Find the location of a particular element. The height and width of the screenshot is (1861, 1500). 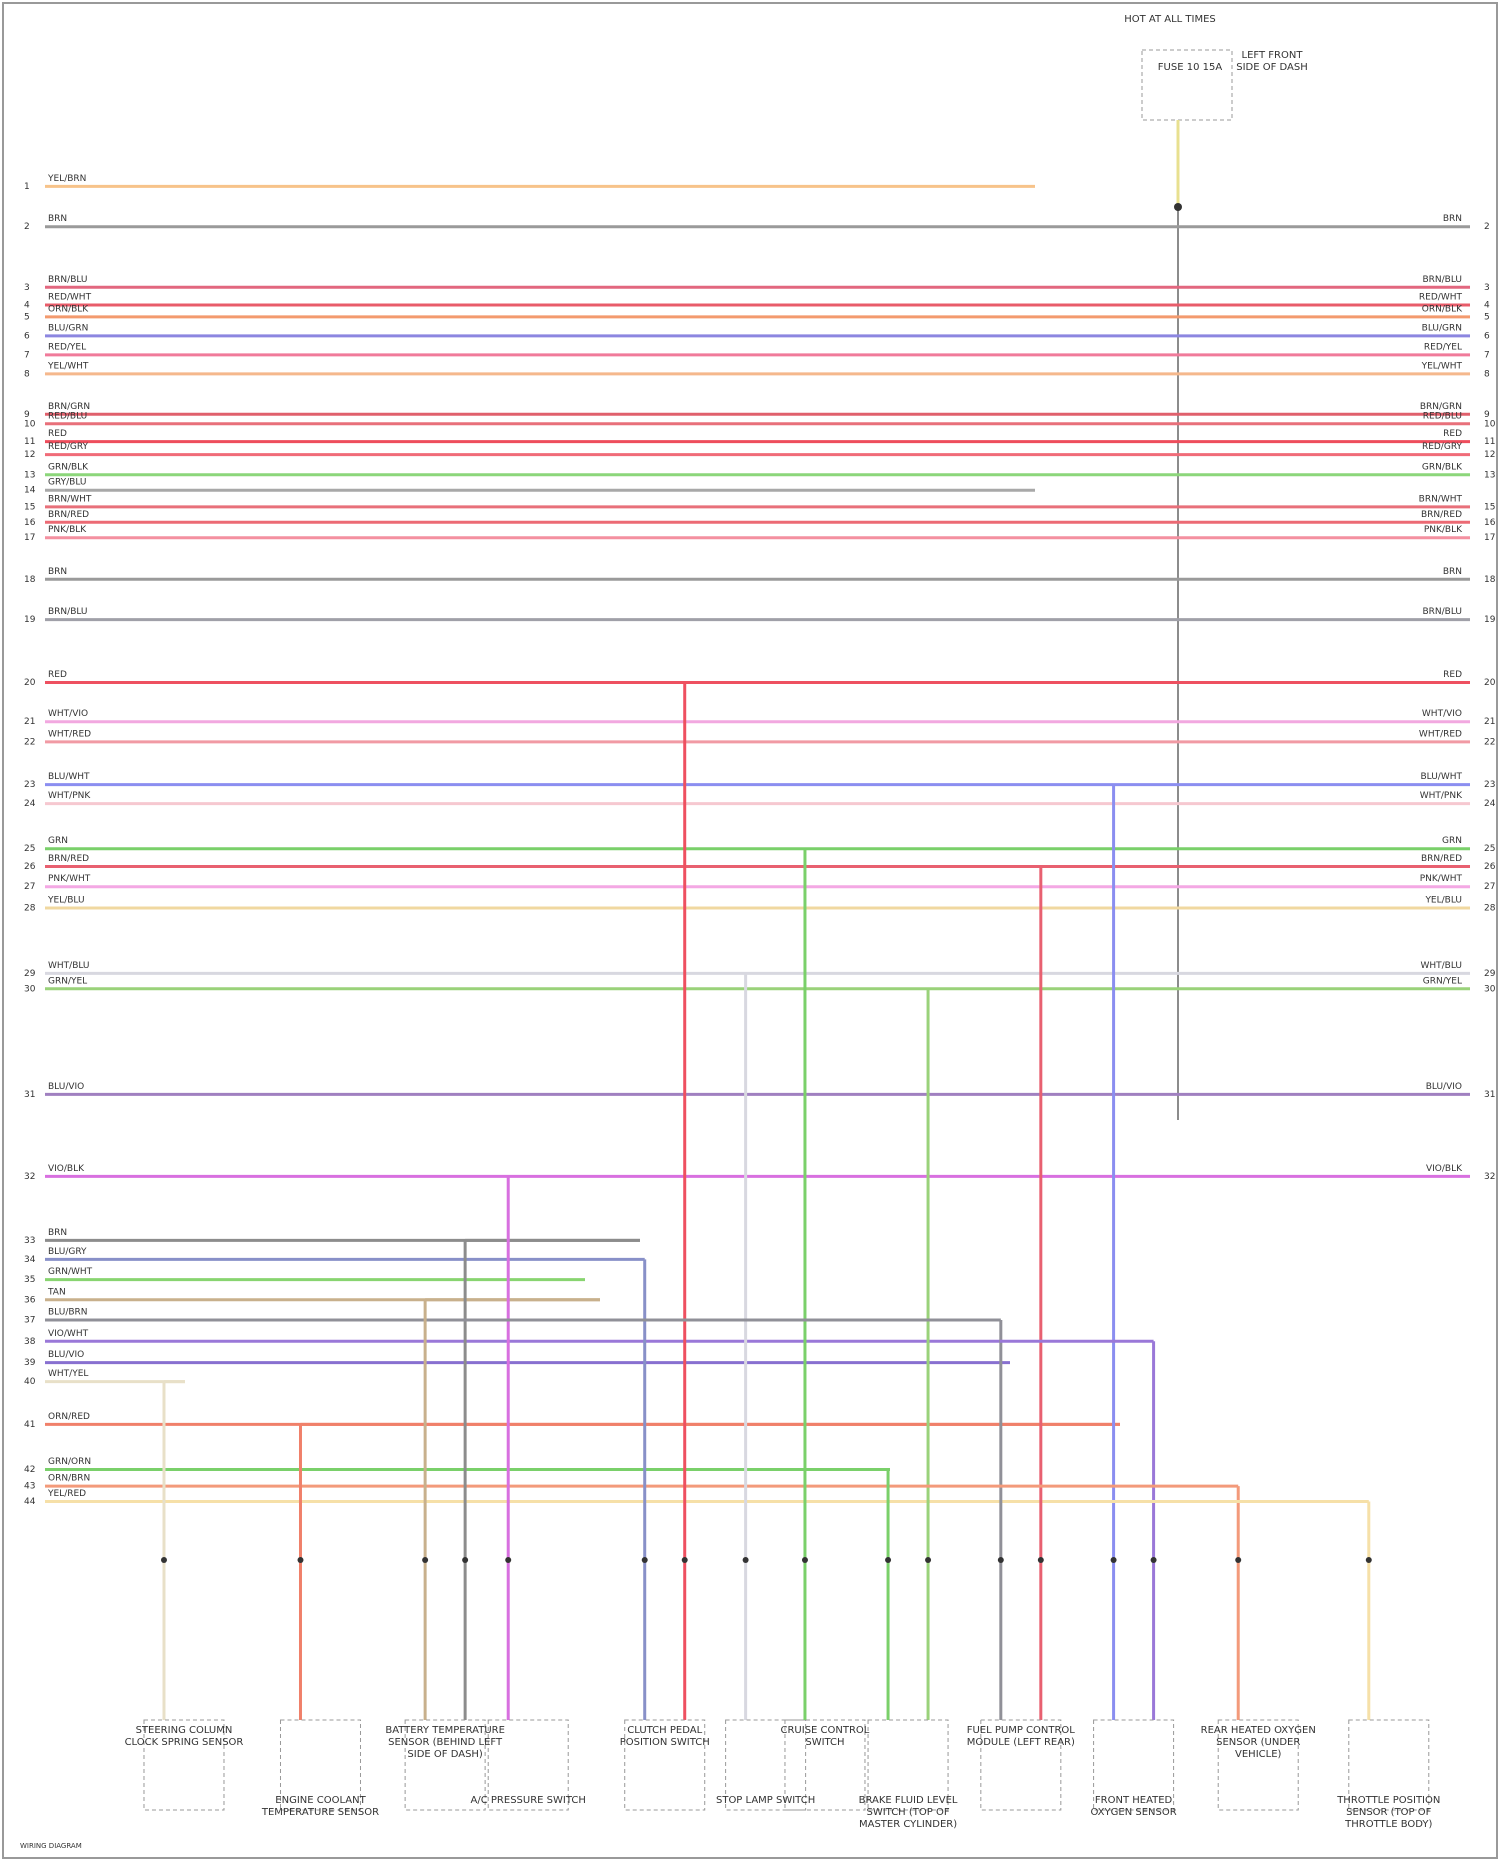

wire-label: WHT/RED is located at coordinates (1440, 734).